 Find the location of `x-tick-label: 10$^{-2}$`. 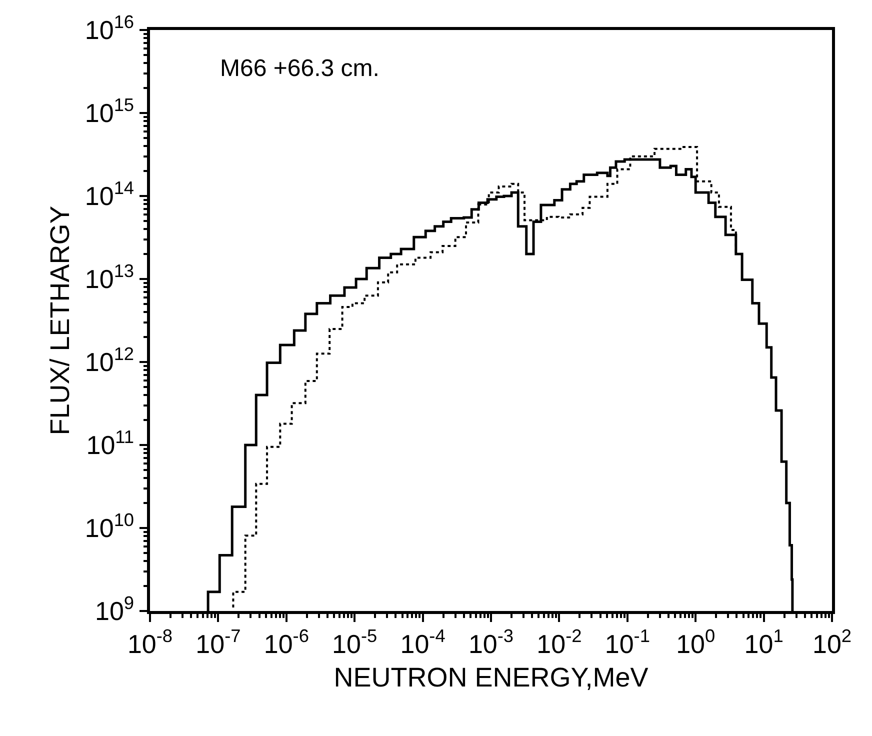

x-tick-label: 10$^{-2}$ is located at coordinates (559, 642).